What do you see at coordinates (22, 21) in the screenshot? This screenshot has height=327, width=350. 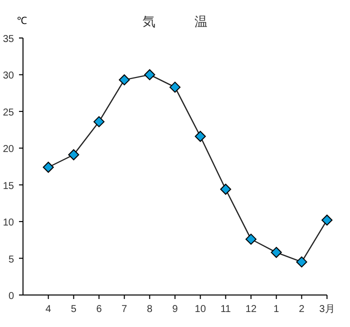 I see `y-axis-title: ℃` at bounding box center [22, 21].